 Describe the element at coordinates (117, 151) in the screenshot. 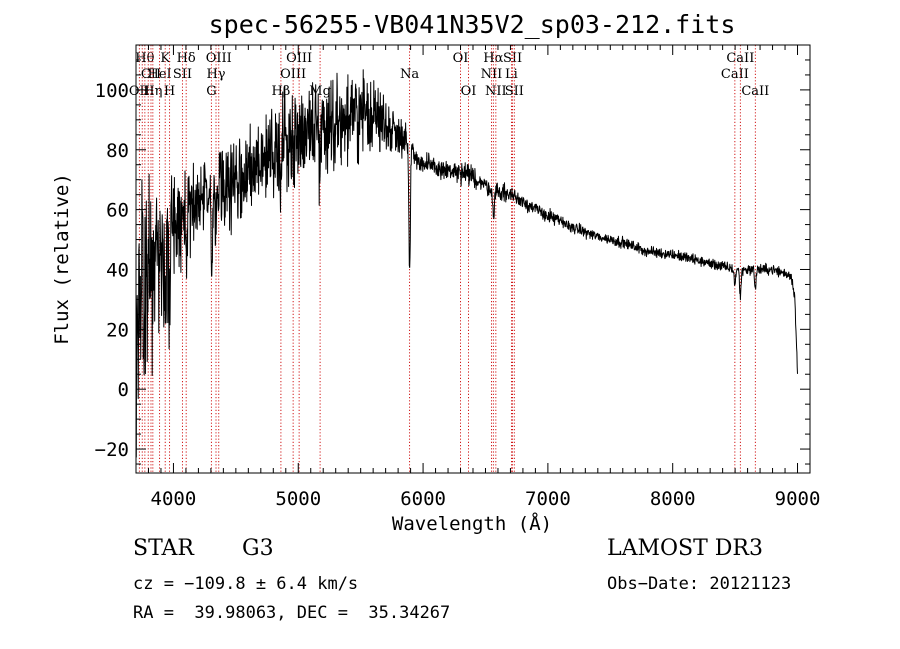

I see `y-tick-label: 80` at that location.